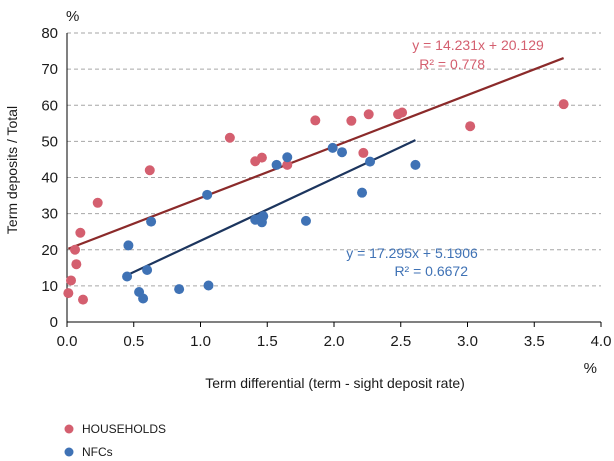 Image resolution: width=614 pixels, height=461 pixels. What do you see at coordinates (49, 69) in the screenshot?
I see `y-tick-label: 70` at bounding box center [49, 69].